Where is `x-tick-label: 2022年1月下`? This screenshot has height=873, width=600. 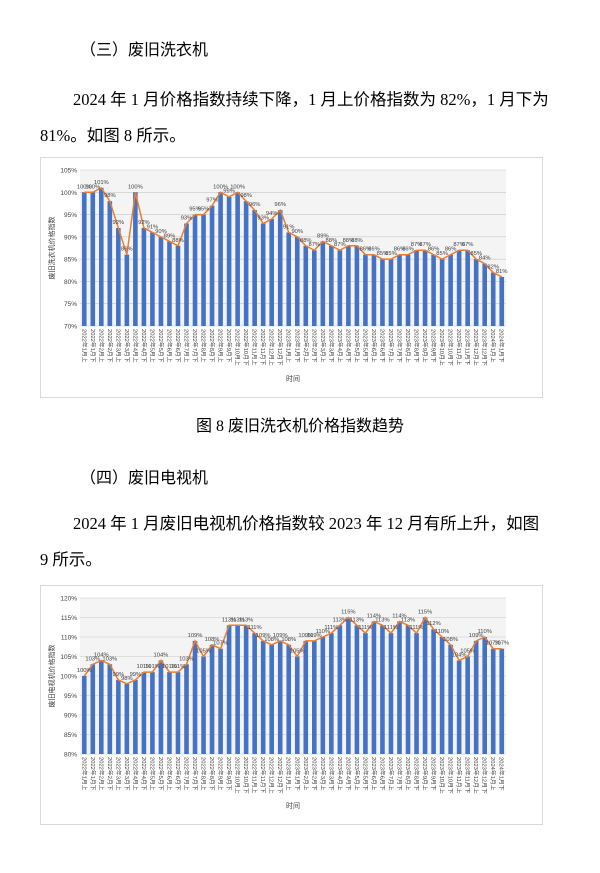
x-tick-label: 2022年1月下 is located at coordinates (93, 346).